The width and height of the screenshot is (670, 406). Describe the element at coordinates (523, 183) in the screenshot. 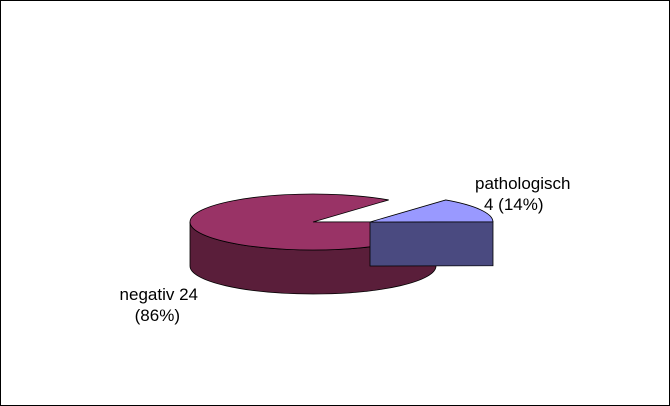

I see `slice-label-pathologisch-line1: pathologisch` at that location.